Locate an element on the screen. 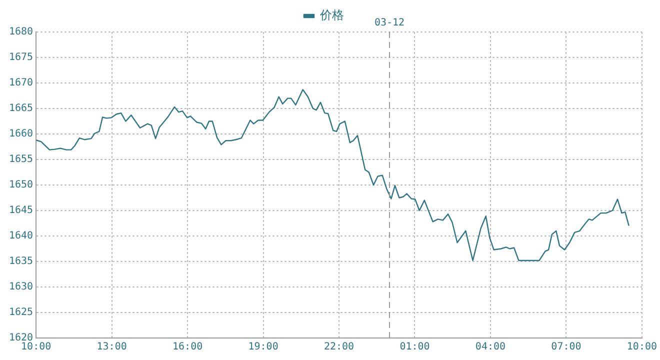 The image size is (660, 360). y-tick-label: 1630 is located at coordinates (21, 287).